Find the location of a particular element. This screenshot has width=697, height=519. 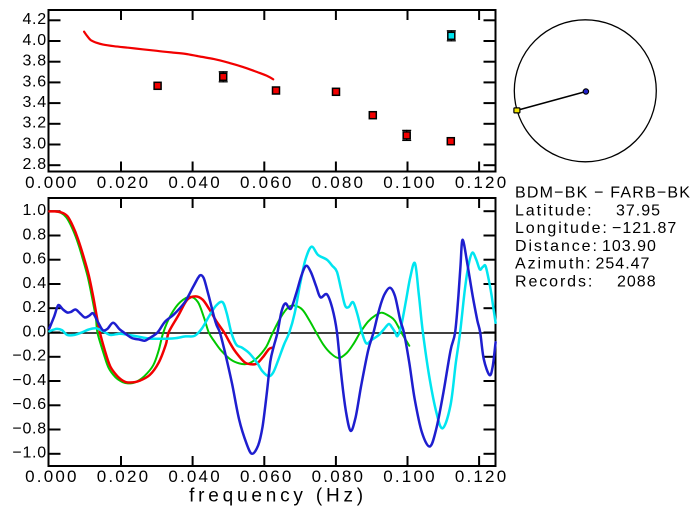

svg-text: −0.8 is located at coordinates (29, 428).